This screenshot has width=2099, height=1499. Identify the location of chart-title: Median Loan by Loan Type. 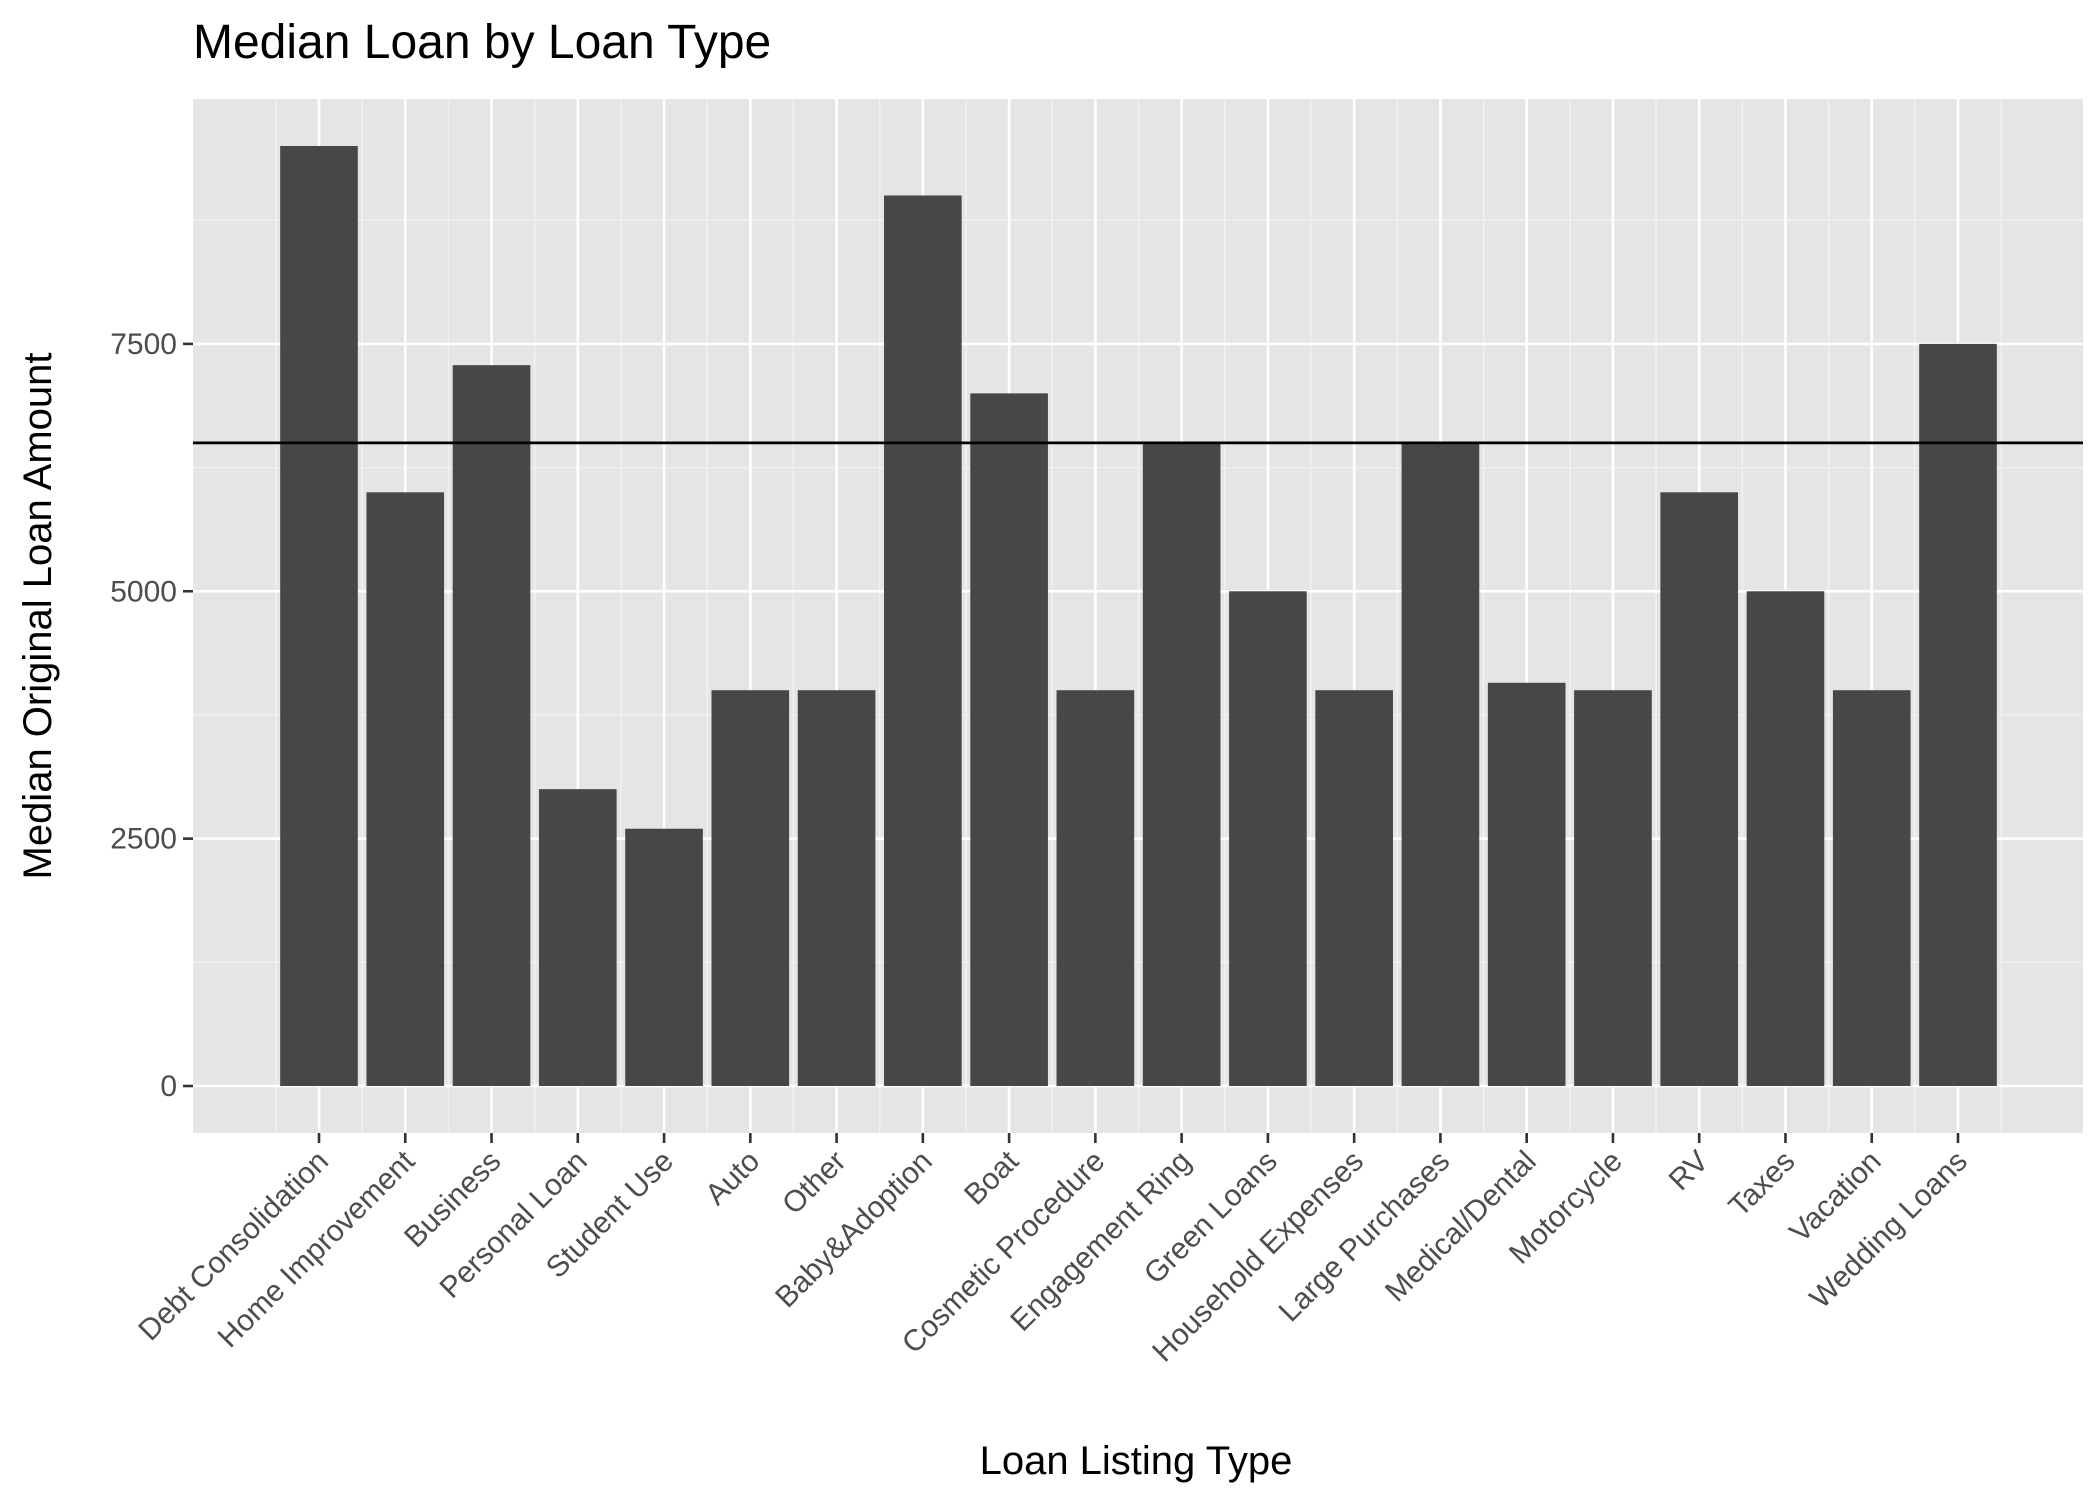
(482, 42).